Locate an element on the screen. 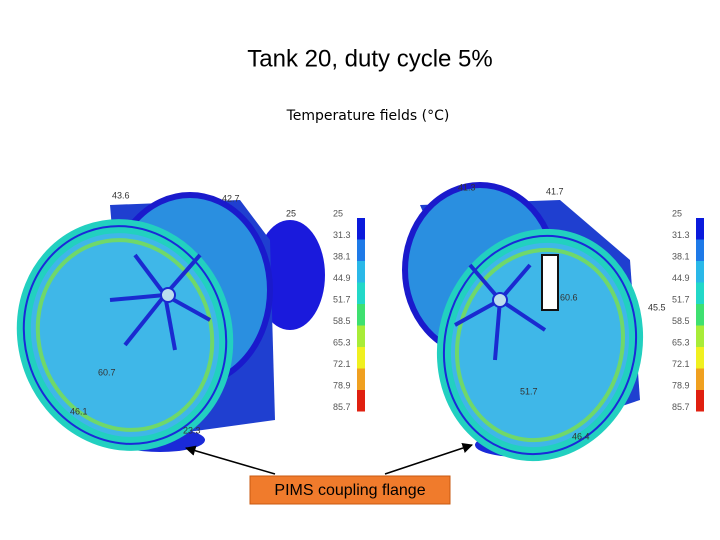  view-annotation: 23.3 is located at coordinates (192, 430).